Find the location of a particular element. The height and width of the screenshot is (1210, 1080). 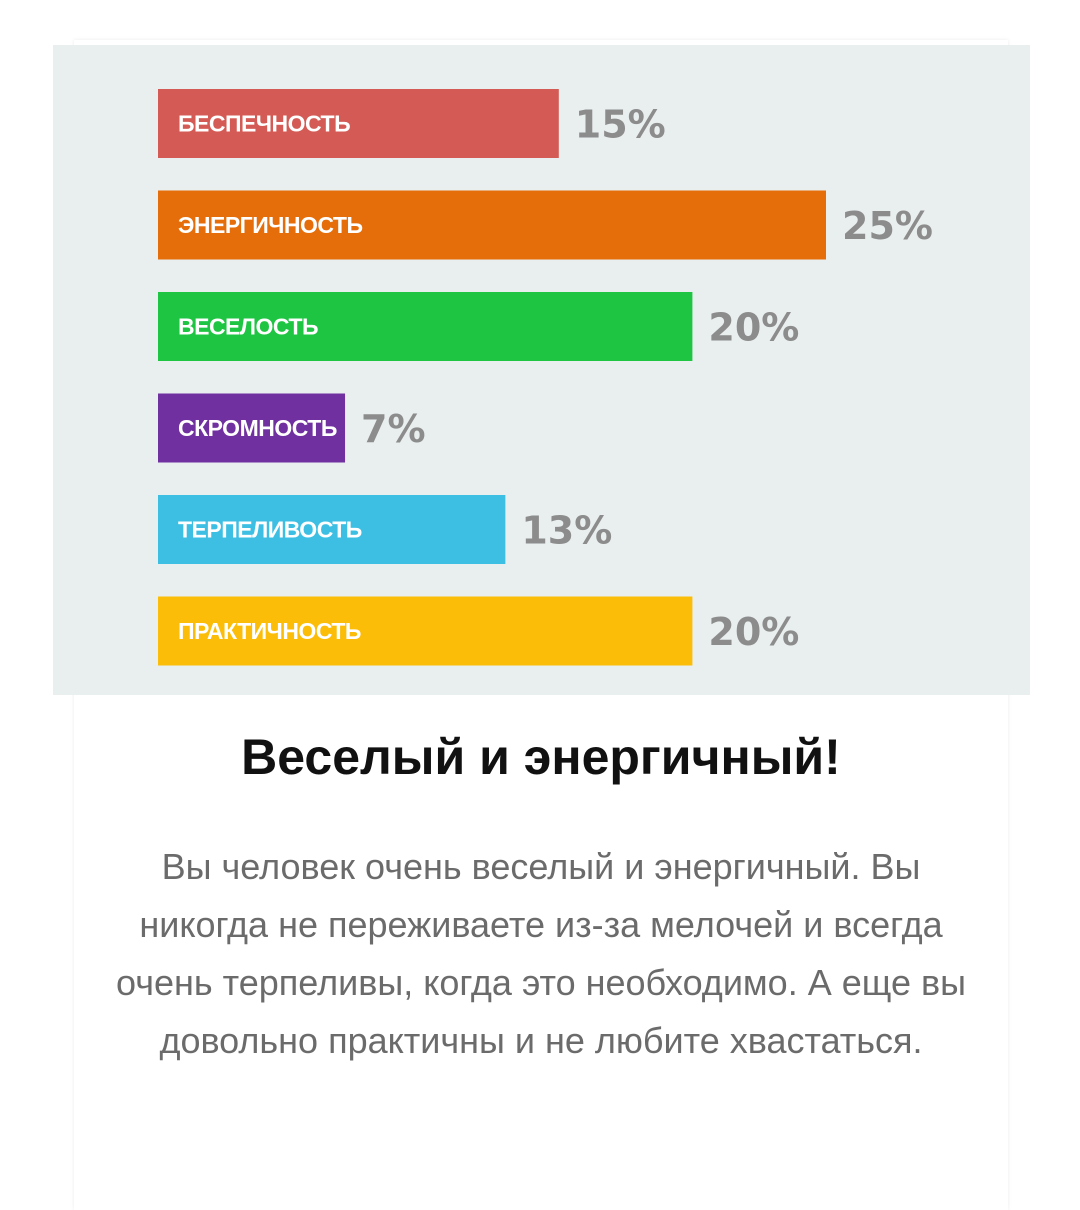

bar-category-label: ВЕСЕЛОСТЬ is located at coordinates (248, 327).